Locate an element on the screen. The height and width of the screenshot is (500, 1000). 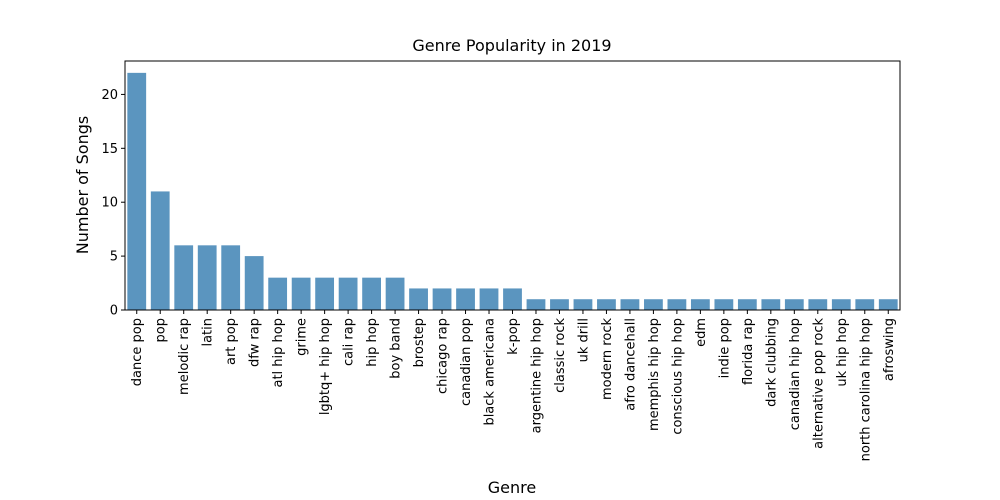
bar-pop is located at coordinates (160, 250).